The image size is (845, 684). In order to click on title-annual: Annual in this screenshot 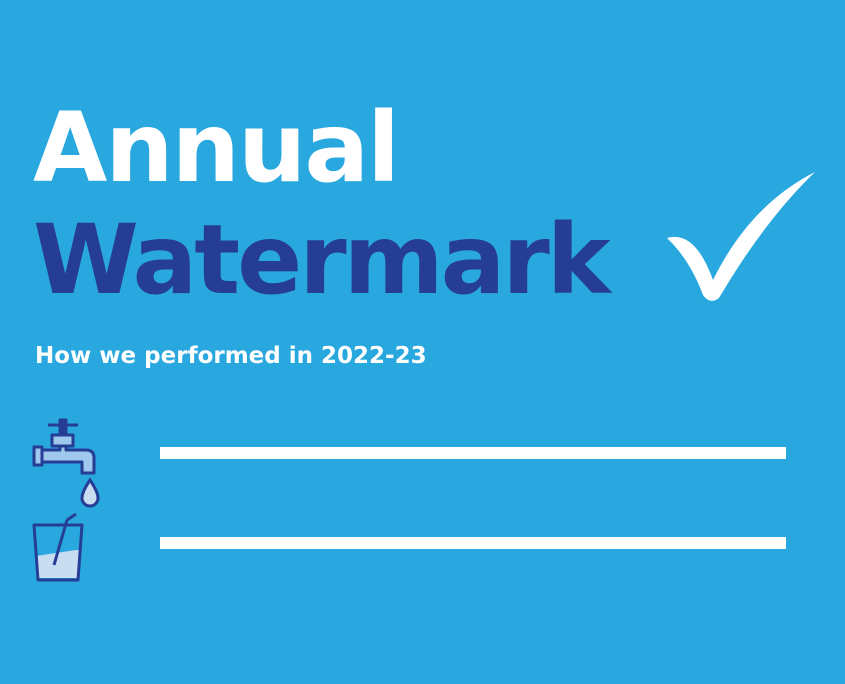, I will do `click(216, 148)`.